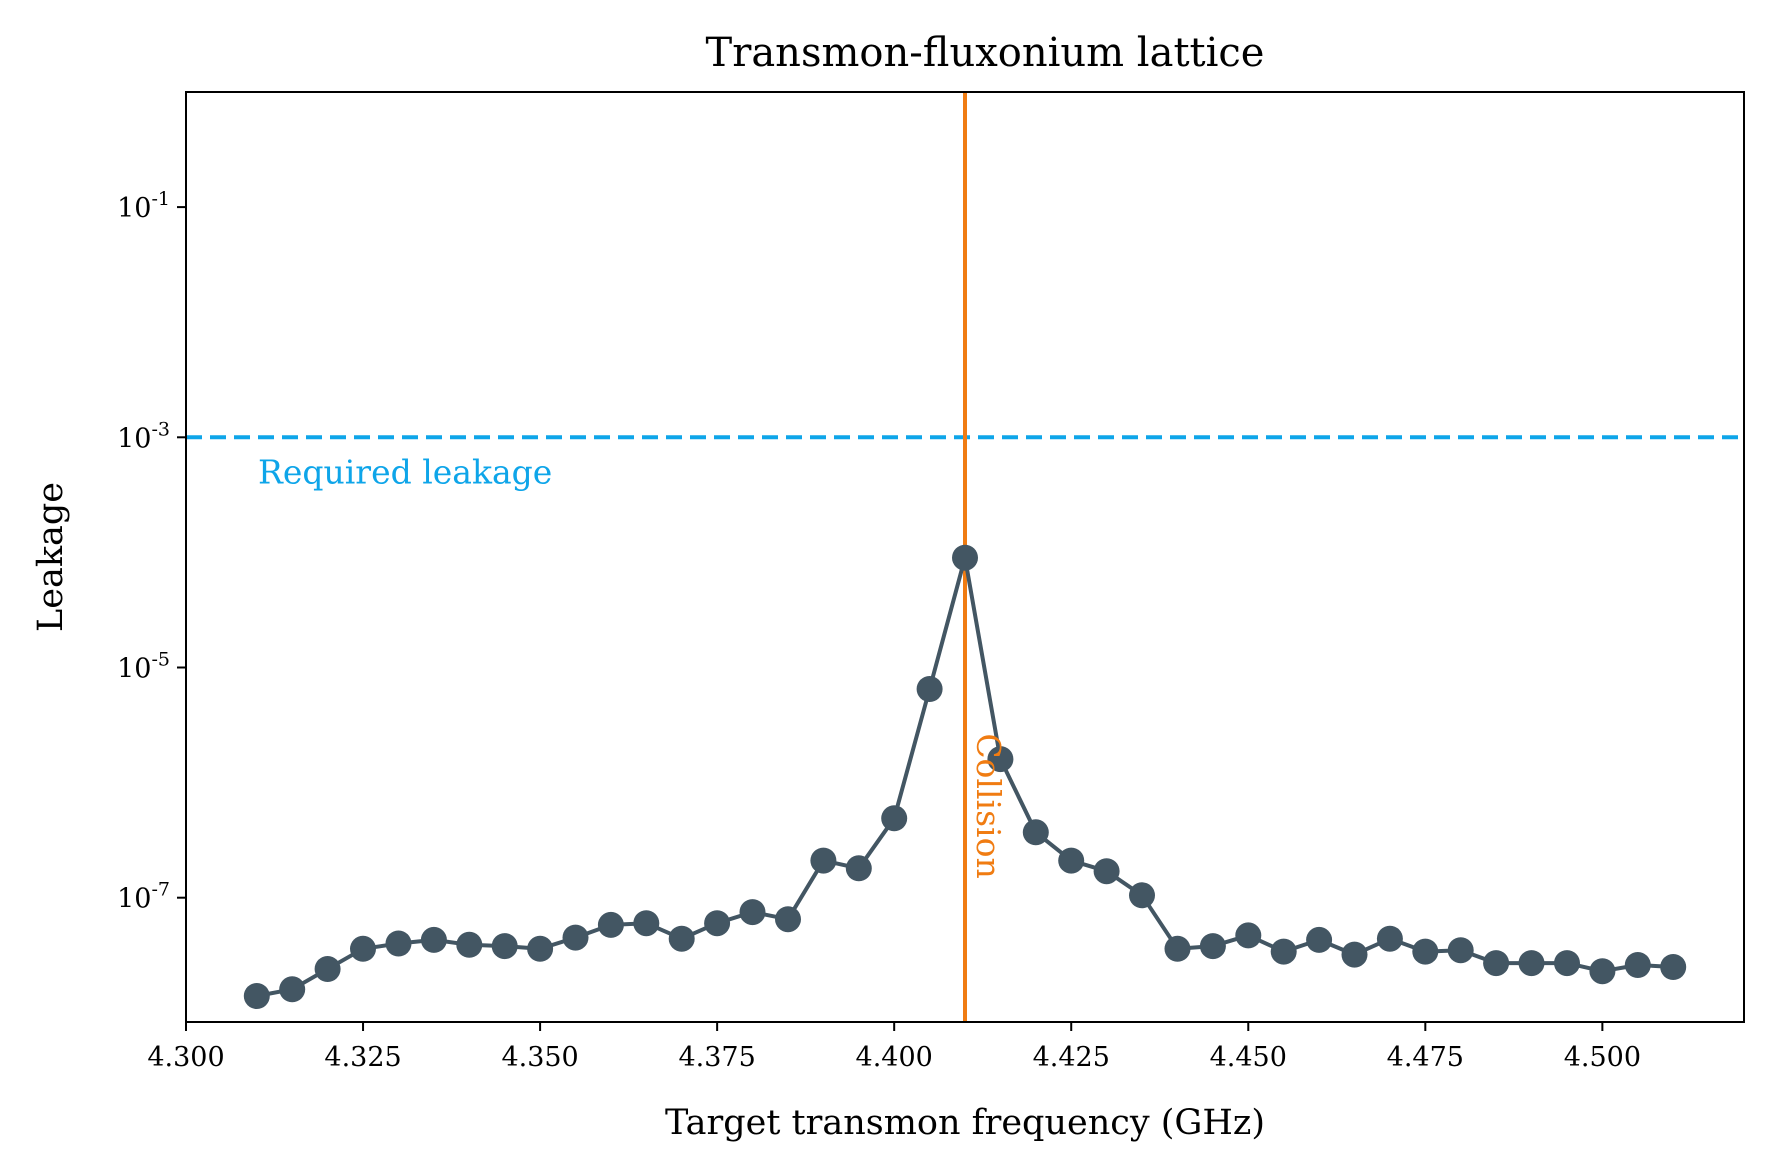 The image size is (1768, 1169). What do you see at coordinates (539, 1057) in the screenshot?
I see `x-tick-label: 4.350` at bounding box center [539, 1057].